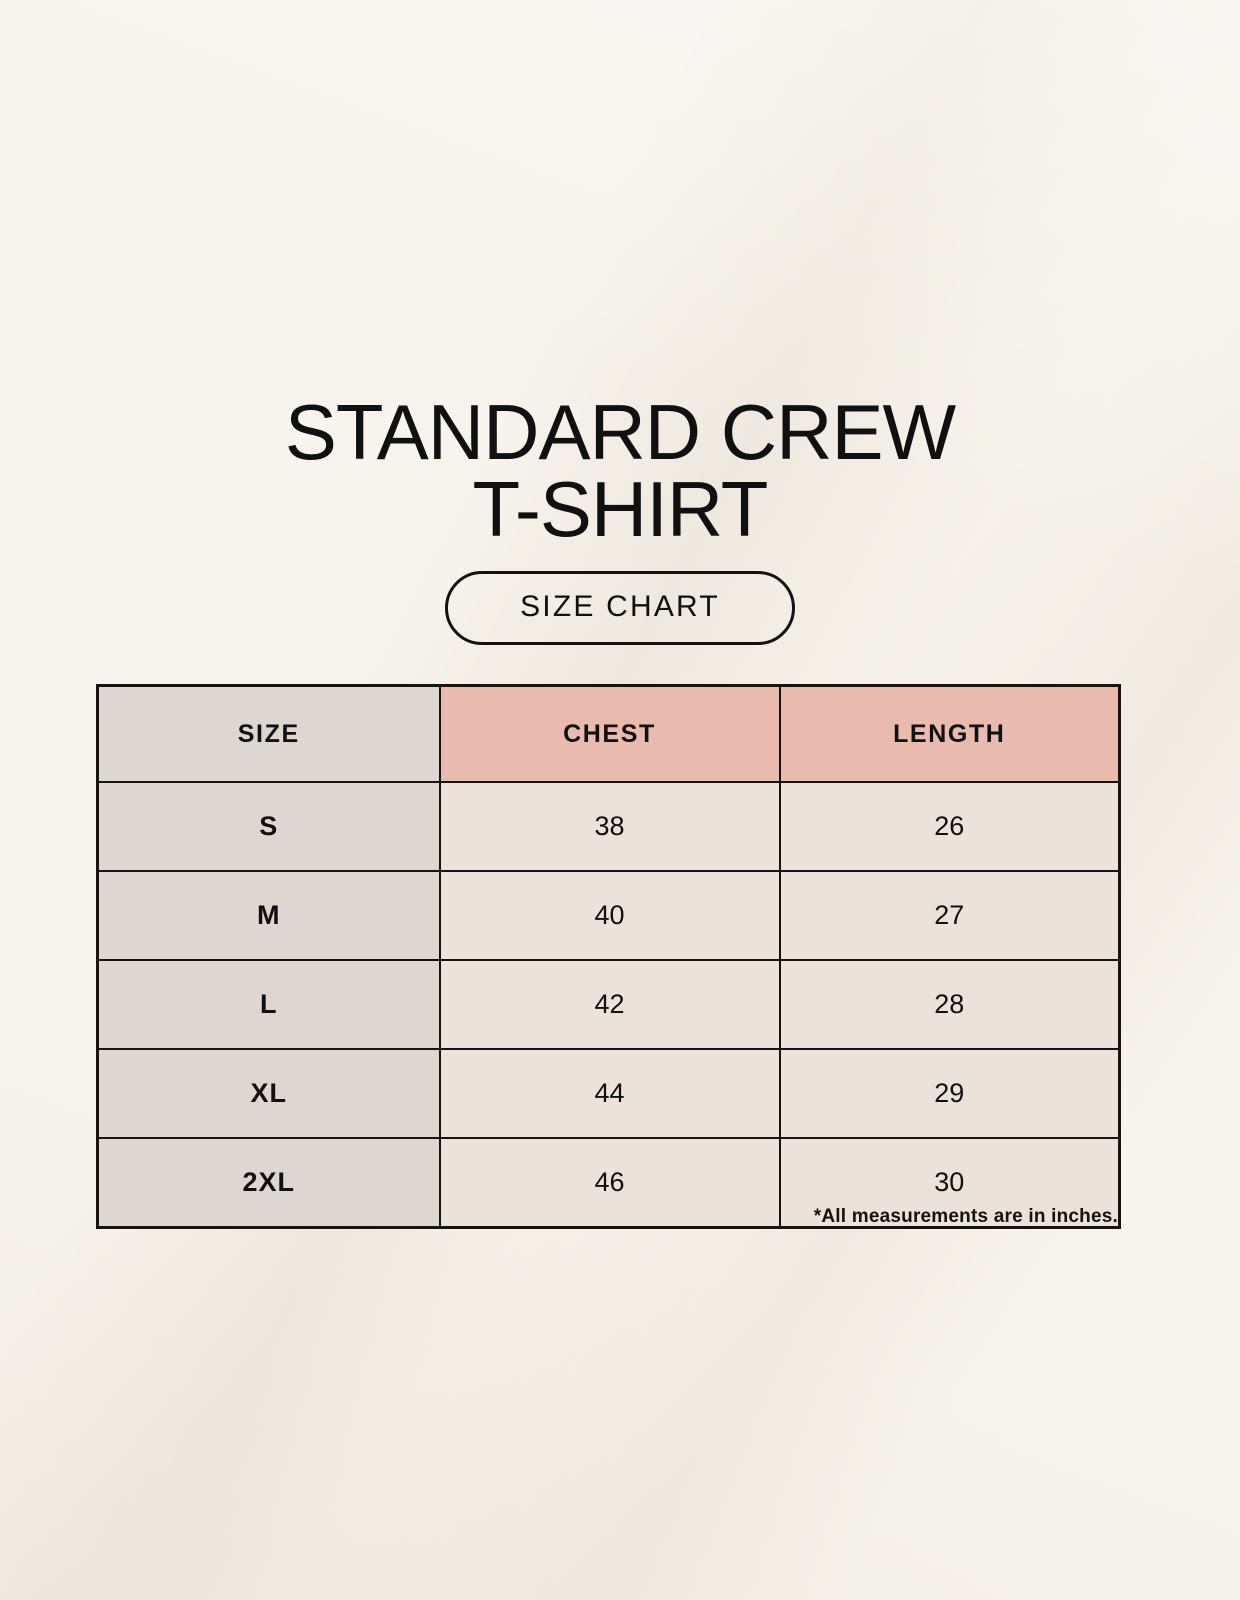  I want to click on page-title-line-2: T-SHIRT, so click(620, 508).